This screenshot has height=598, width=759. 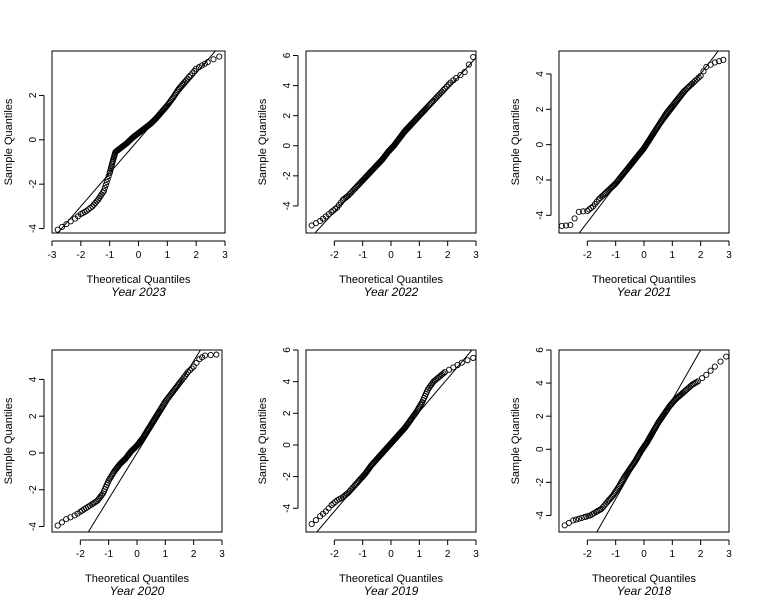 I want to click on y-tick-label: 6, so click(x=287, y=350).